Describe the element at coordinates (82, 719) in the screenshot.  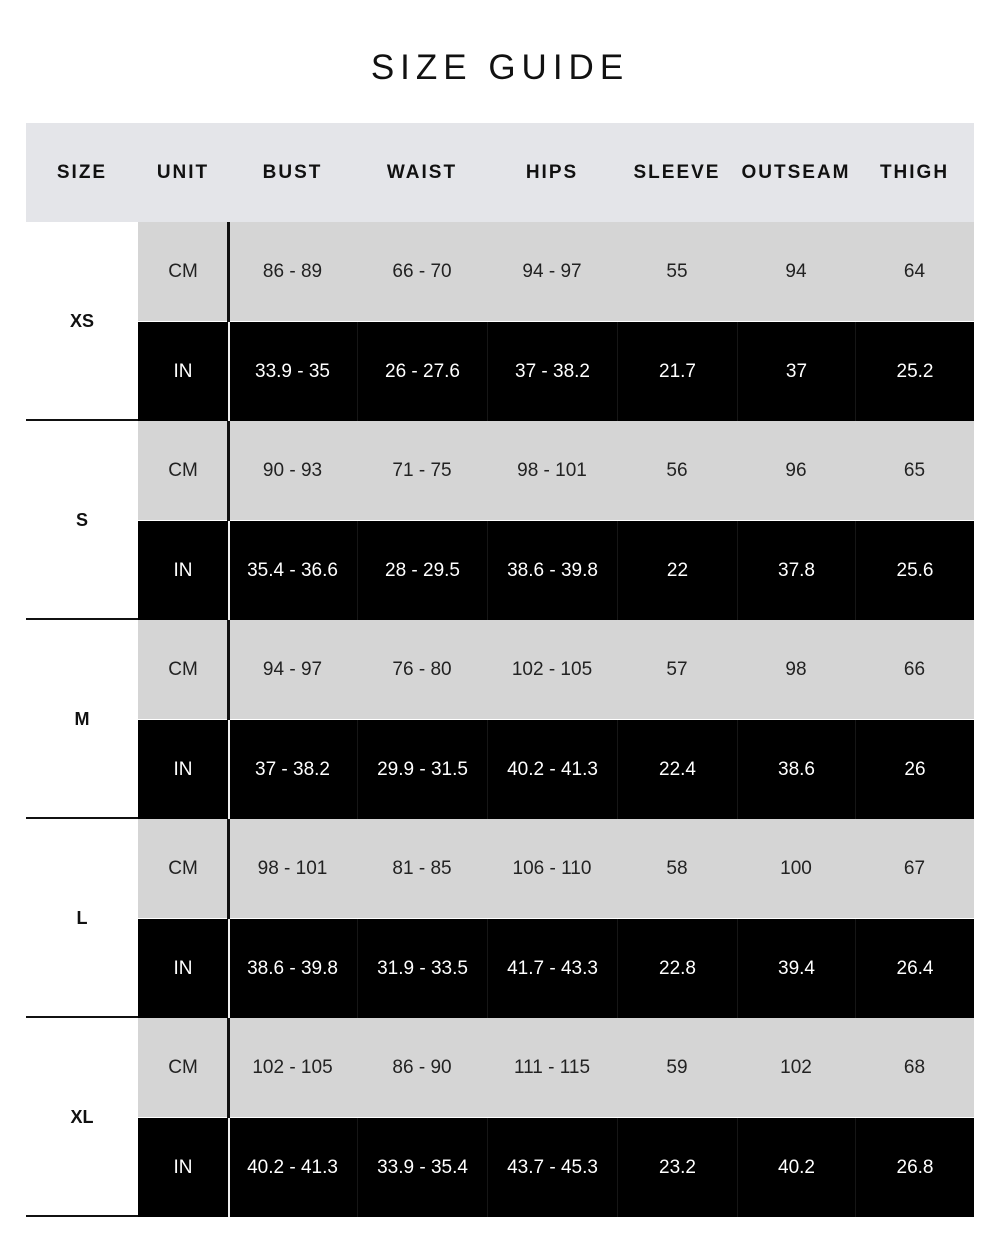
I see `size-label: M` at that location.